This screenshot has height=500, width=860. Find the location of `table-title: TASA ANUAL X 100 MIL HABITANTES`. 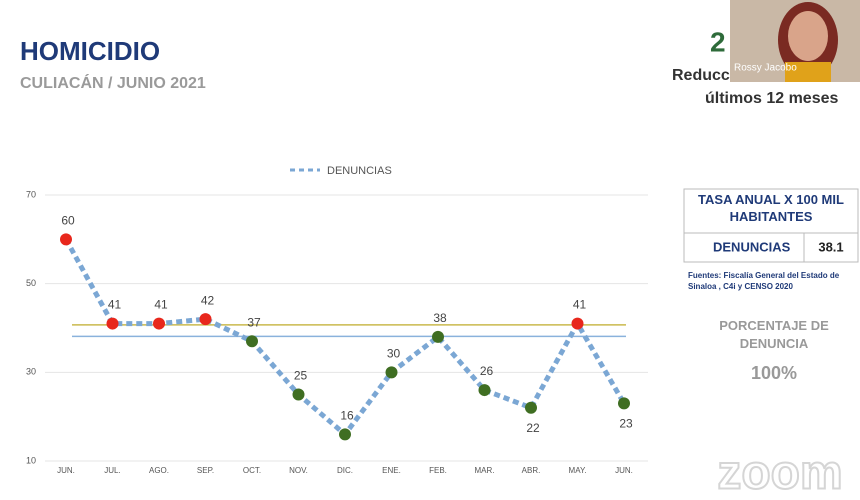

table-title: TASA ANUAL X 100 MIL HABITANTES is located at coordinates (771, 208).